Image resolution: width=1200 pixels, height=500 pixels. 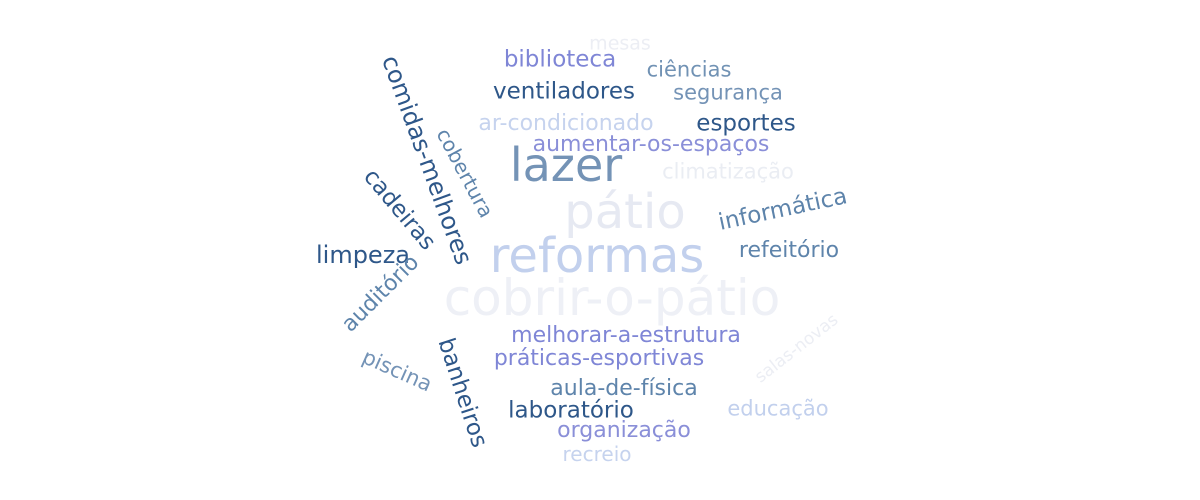 I want to click on word-organizacao: organização, so click(x=624, y=430).